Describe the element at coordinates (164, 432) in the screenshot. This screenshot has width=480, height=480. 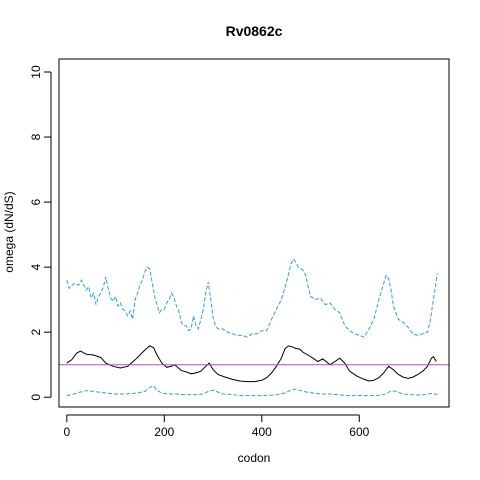
I see `x-tick-label-200: 200` at that location.